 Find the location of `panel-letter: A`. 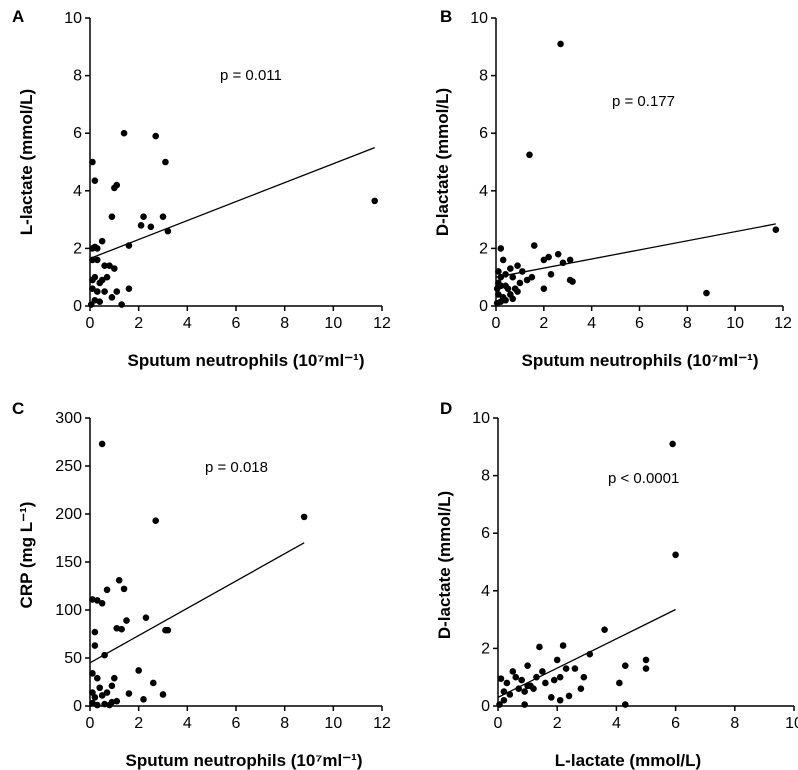

panel-letter: A is located at coordinates (18, 16).